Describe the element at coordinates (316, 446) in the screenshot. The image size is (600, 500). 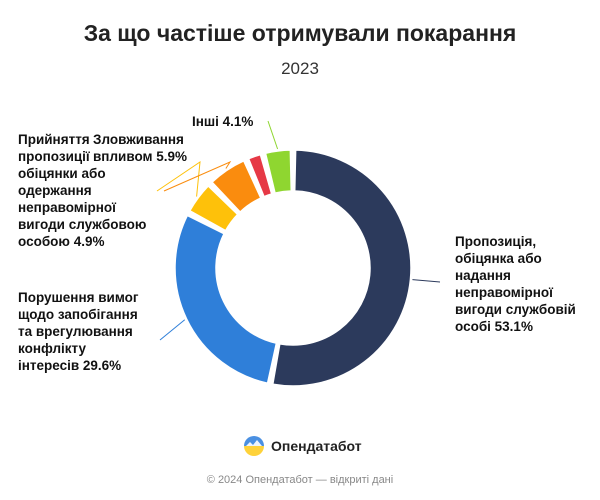
I see `brand-name: Опендатабот` at that location.